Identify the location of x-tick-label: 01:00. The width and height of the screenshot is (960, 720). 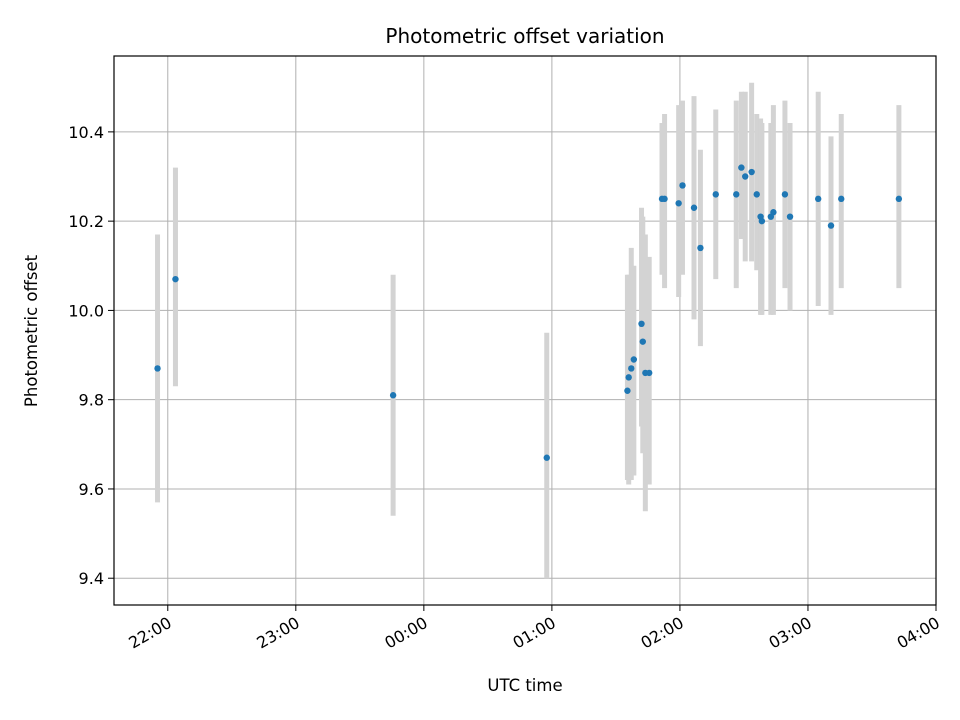
(533, 633).